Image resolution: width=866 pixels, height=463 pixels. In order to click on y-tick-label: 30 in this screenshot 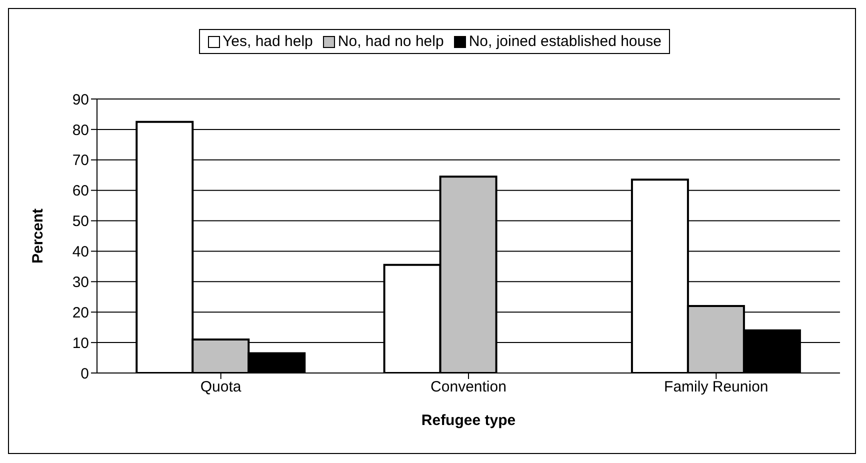, I will do `click(80, 282)`.